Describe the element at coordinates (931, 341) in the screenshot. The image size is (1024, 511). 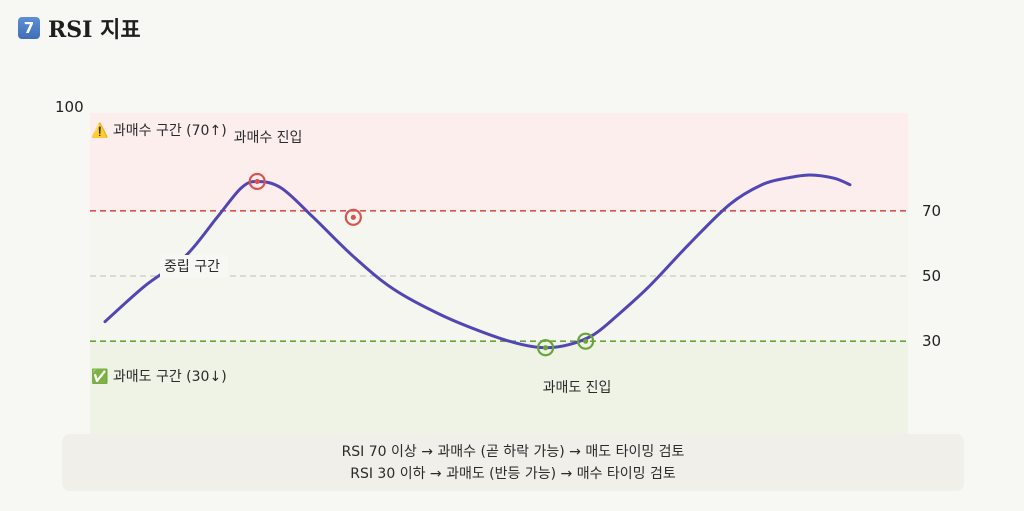
I see `y-tick-30: 30` at that location.